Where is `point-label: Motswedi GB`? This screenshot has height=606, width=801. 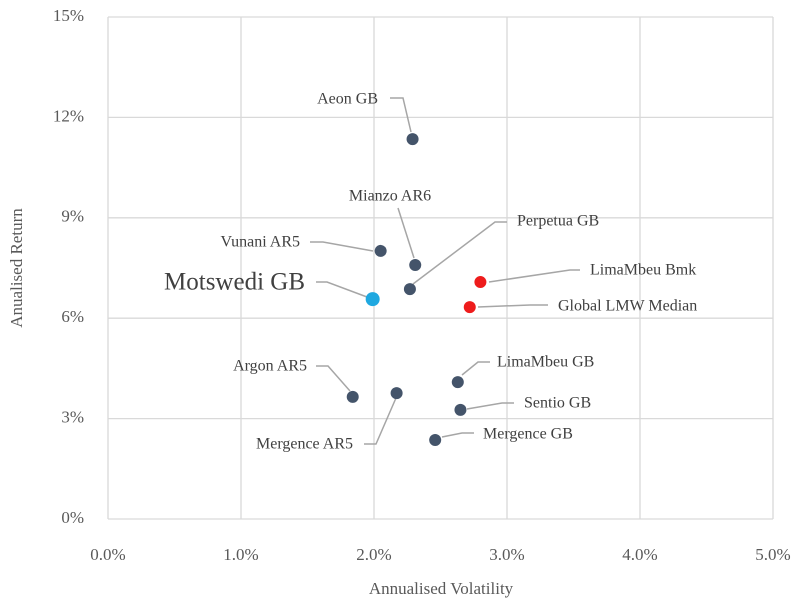
point-label: Motswedi GB is located at coordinates (234, 282).